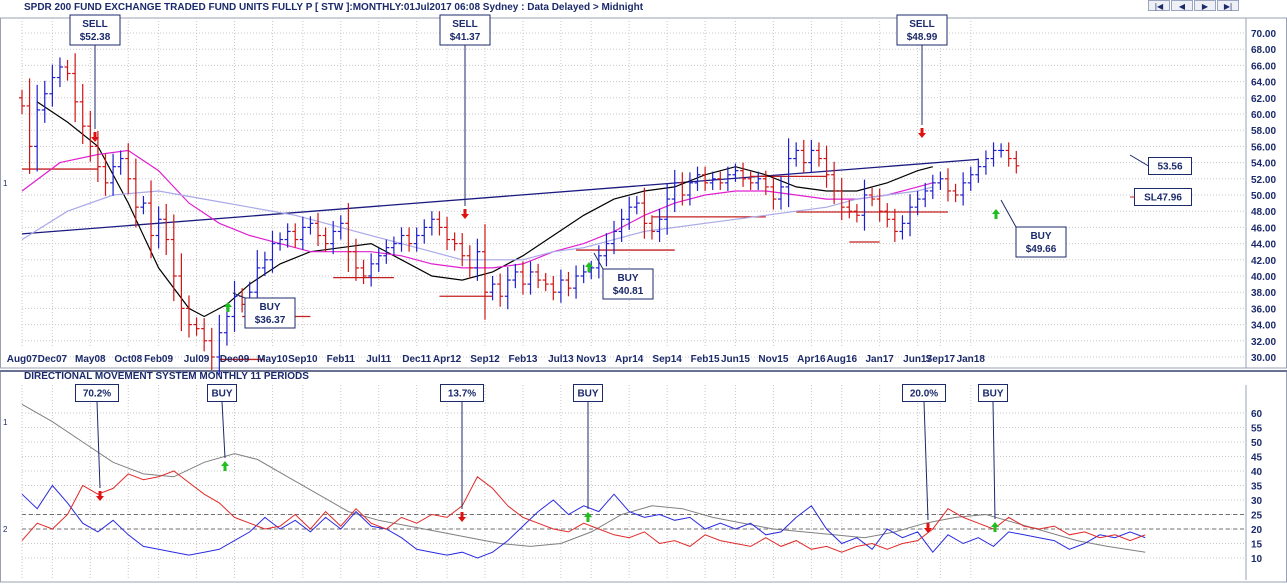  What do you see at coordinates (1263, 99) in the screenshot?
I see `price-tick-label: 62.00` at bounding box center [1263, 99].